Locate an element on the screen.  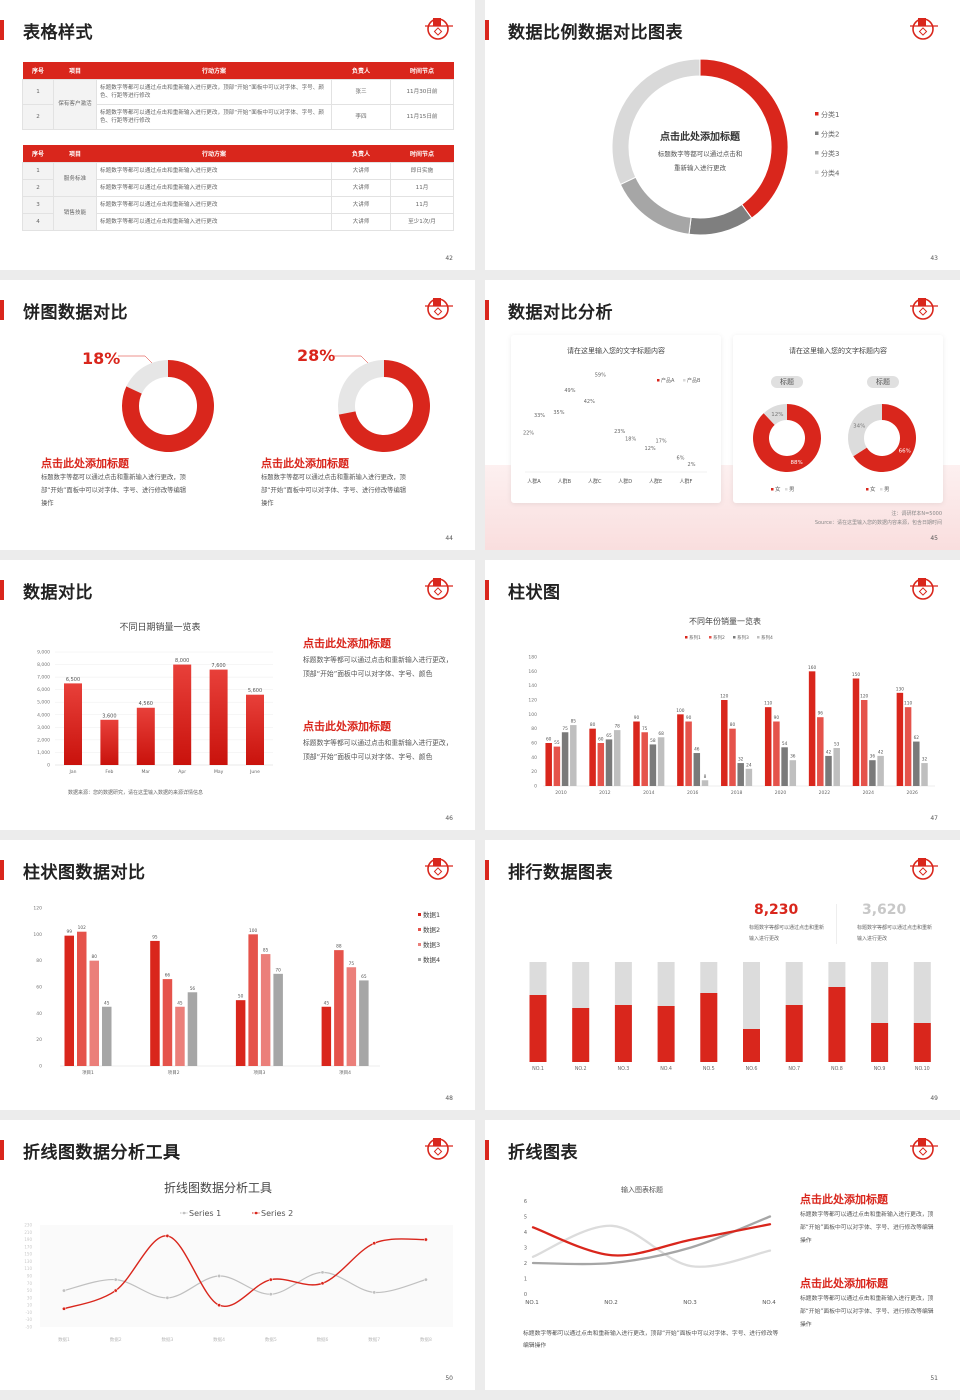
table-cell: 标题数字等都可以通过点击和重新输入进行更改 is located at coordinates (214, 187).